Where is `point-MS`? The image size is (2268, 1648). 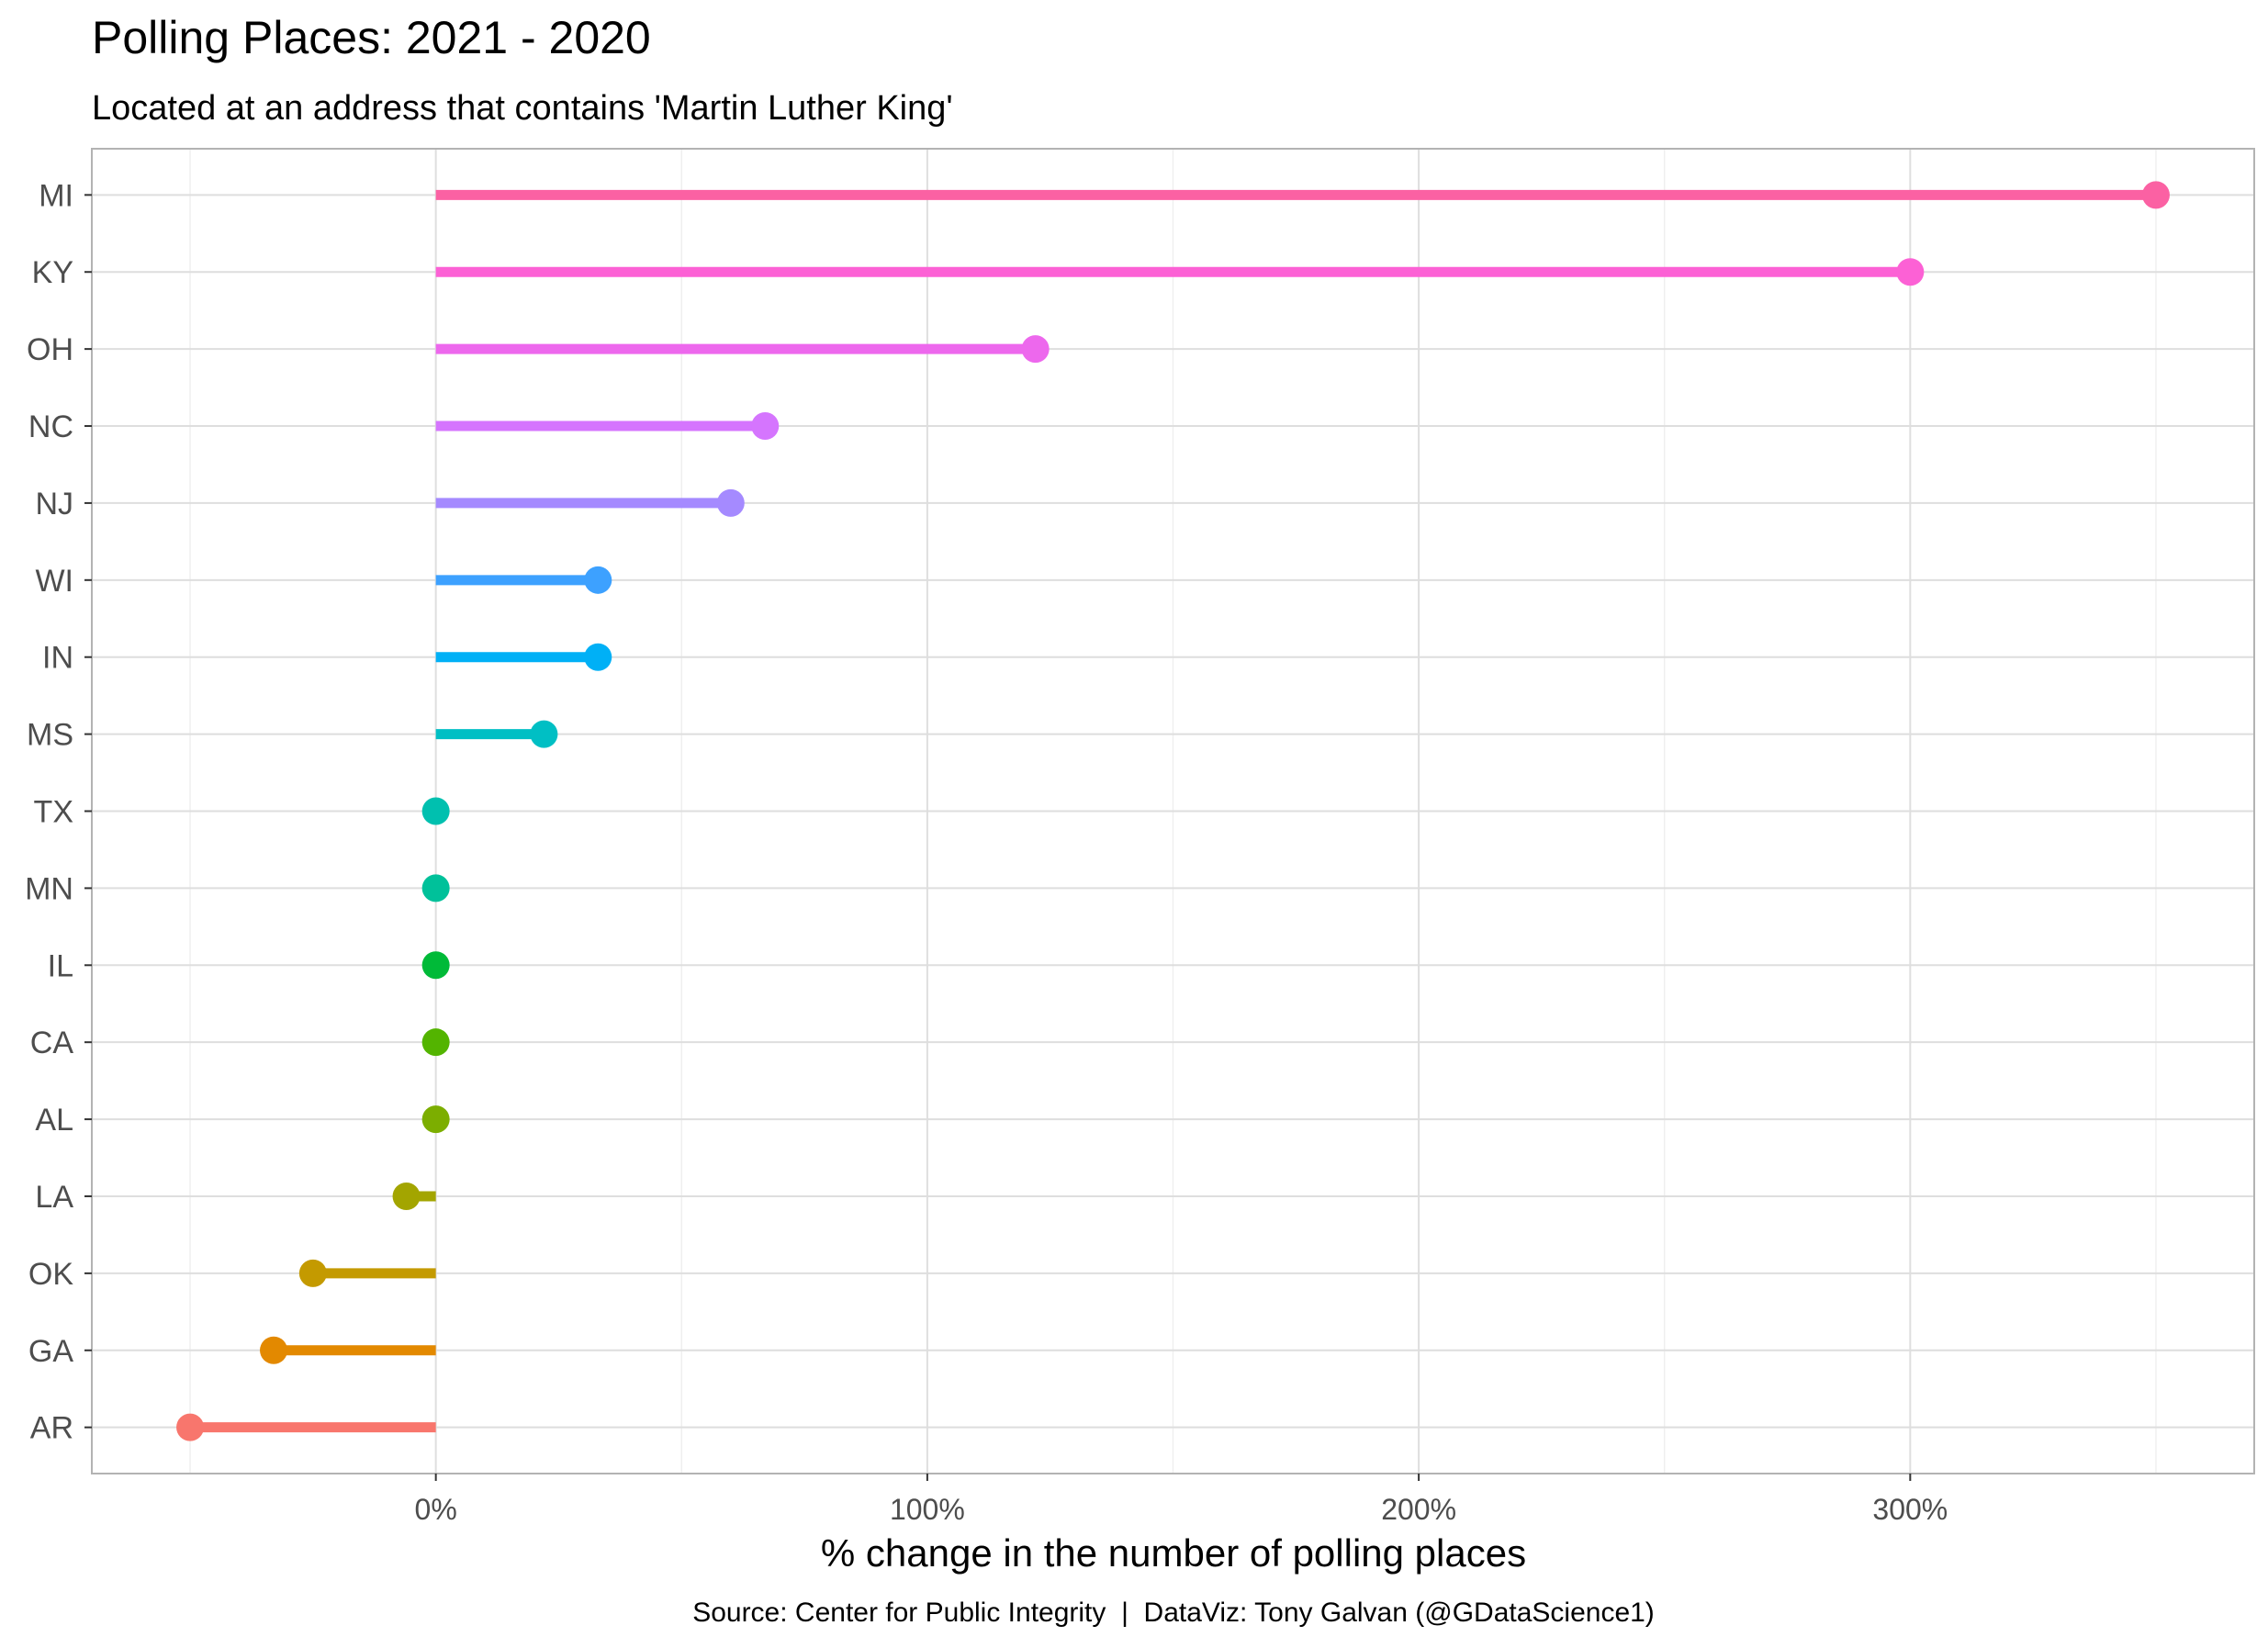 point-MS is located at coordinates (544, 734).